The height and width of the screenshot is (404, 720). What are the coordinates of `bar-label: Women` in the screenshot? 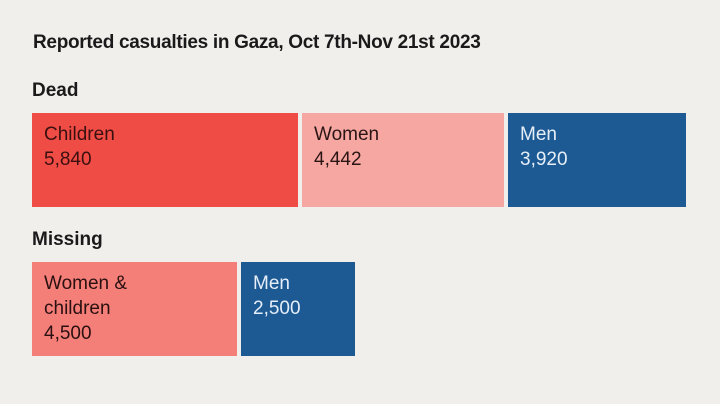 It's located at (347, 134).